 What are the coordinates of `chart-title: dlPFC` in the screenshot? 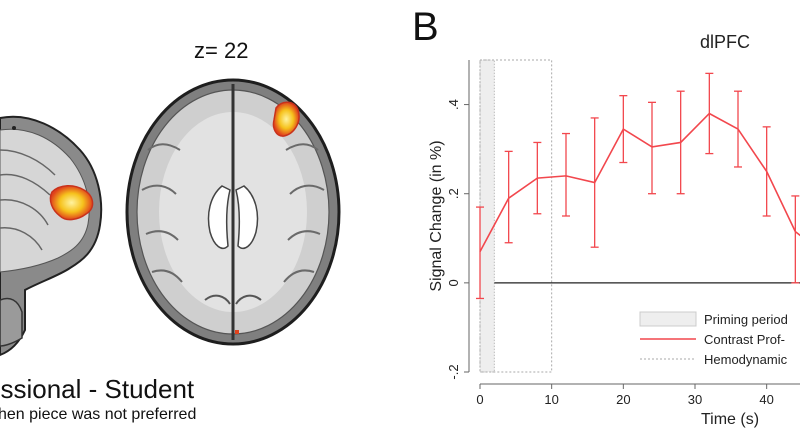 It's located at (725, 42).